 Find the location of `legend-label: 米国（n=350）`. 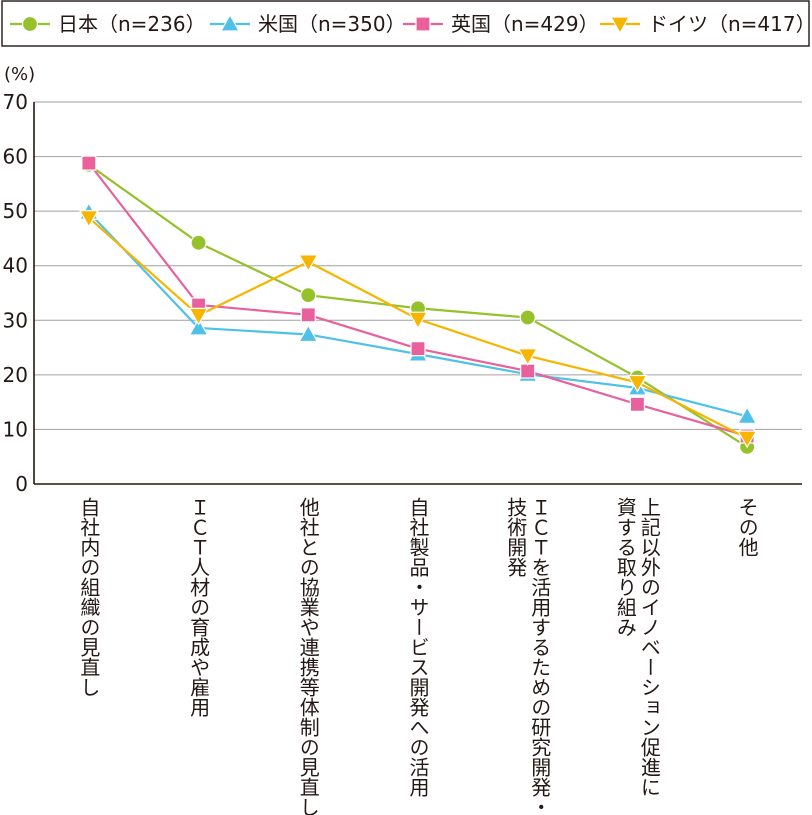

legend-label: 米国（n=350） is located at coordinates (332, 24).